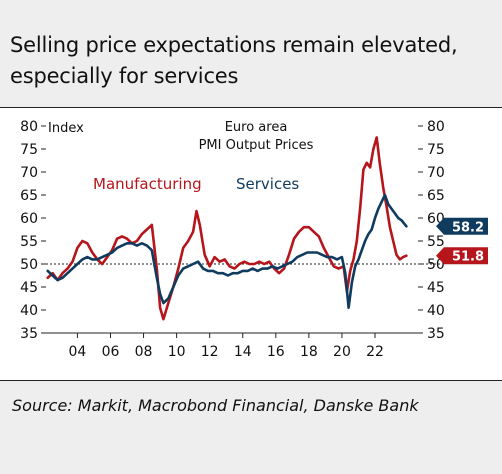 The image size is (502, 474). I want to click on legend-services: Services, so click(267, 184).